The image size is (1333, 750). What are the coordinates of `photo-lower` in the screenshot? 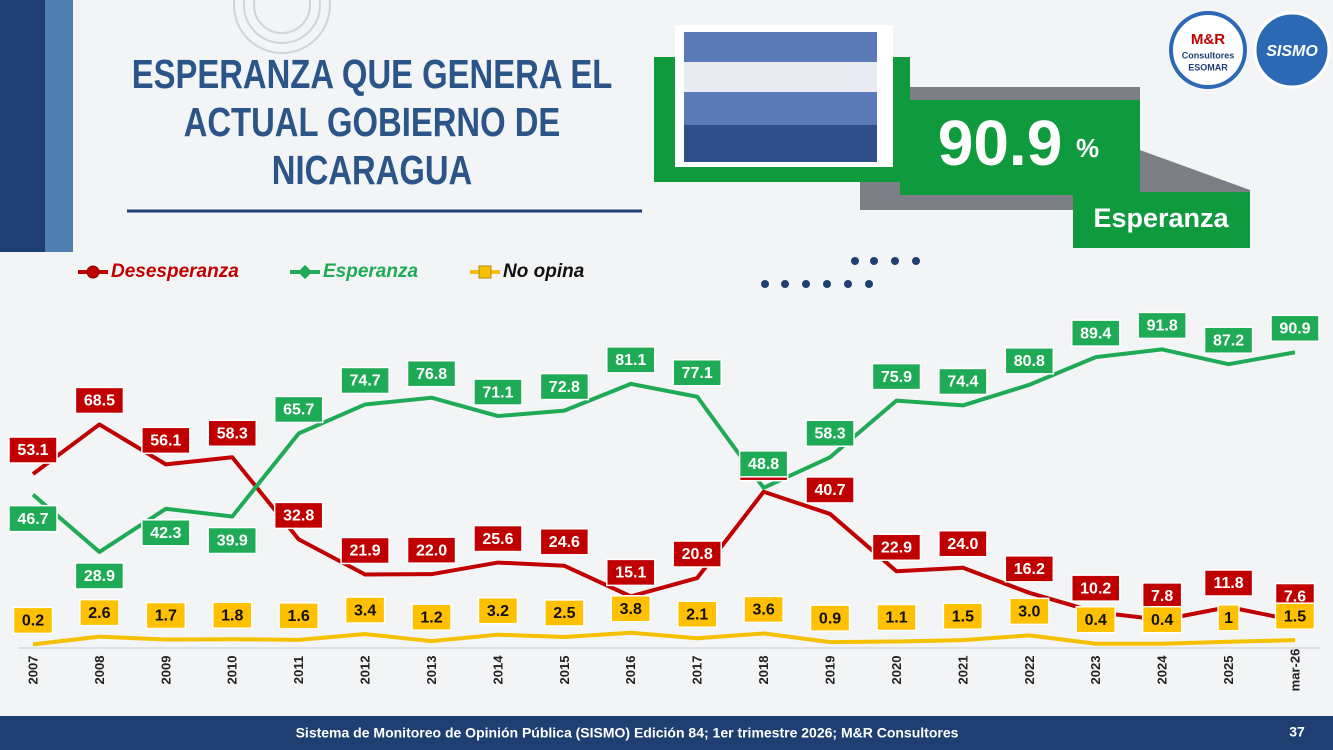 It's located at (780, 143).